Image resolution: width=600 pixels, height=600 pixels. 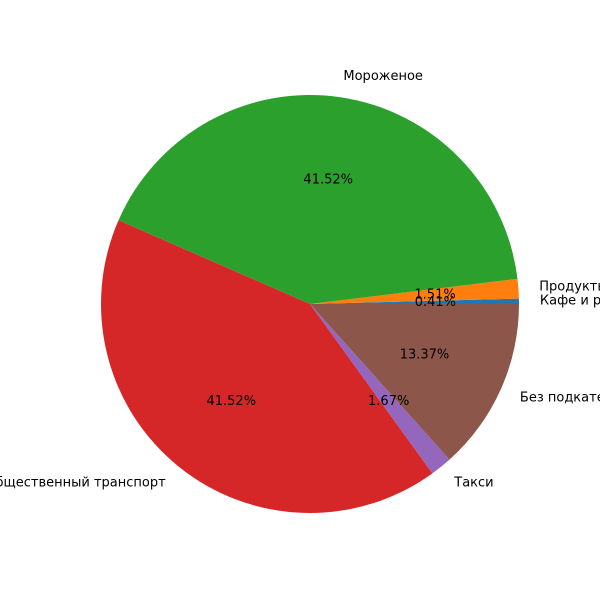 What do you see at coordinates (231, 401) in the screenshot?
I see `slice-percent-3: 41.52%` at bounding box center [231, 401].